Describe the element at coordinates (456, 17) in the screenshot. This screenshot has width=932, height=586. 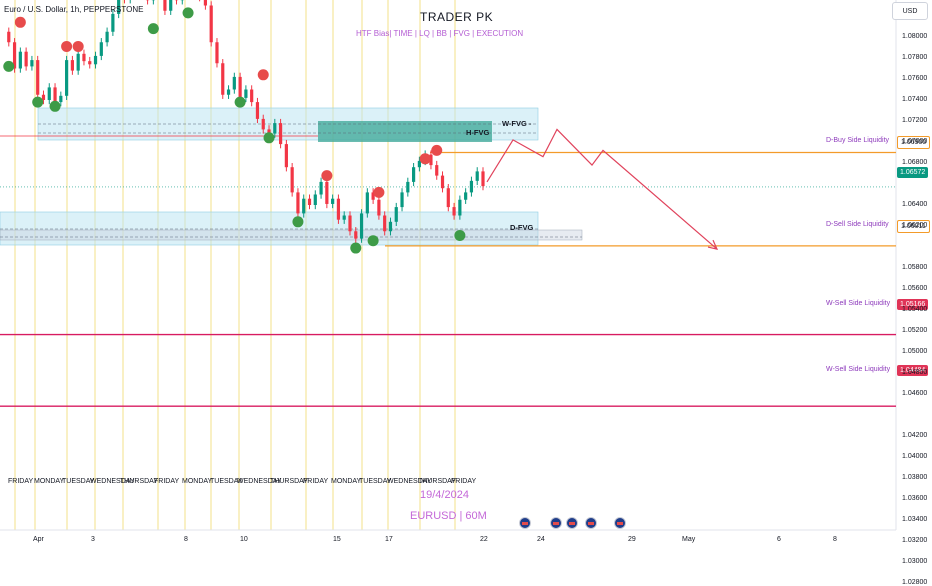
I see `brand-title: TRADER PK` at that location.